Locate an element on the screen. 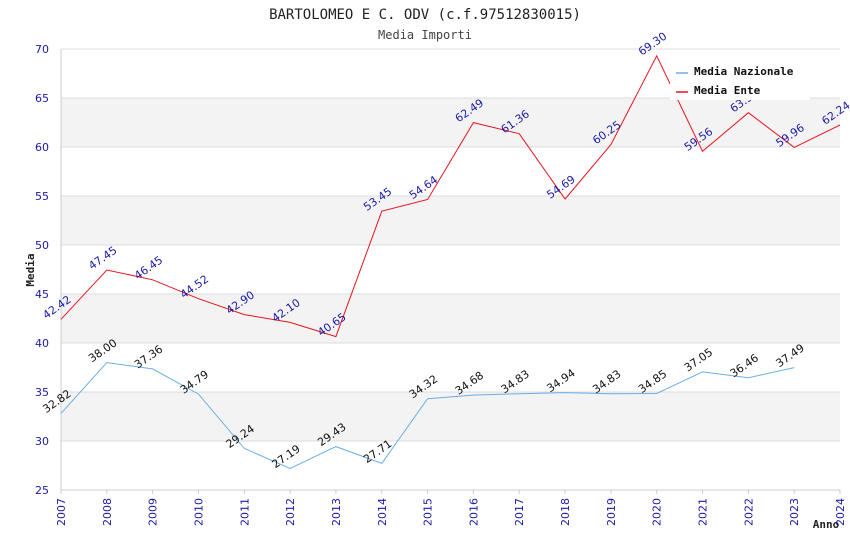  x-tick-label: 2017 is located at coordinates (519, 512).